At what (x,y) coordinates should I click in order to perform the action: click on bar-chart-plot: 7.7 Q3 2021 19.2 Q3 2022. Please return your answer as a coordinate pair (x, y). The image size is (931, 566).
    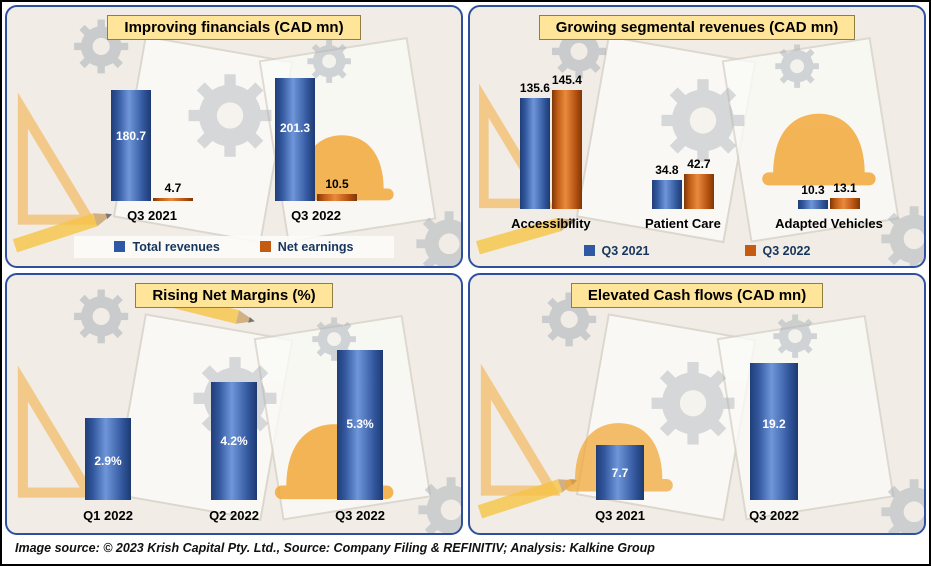
    Looking at the image, I should click on (697, 438).